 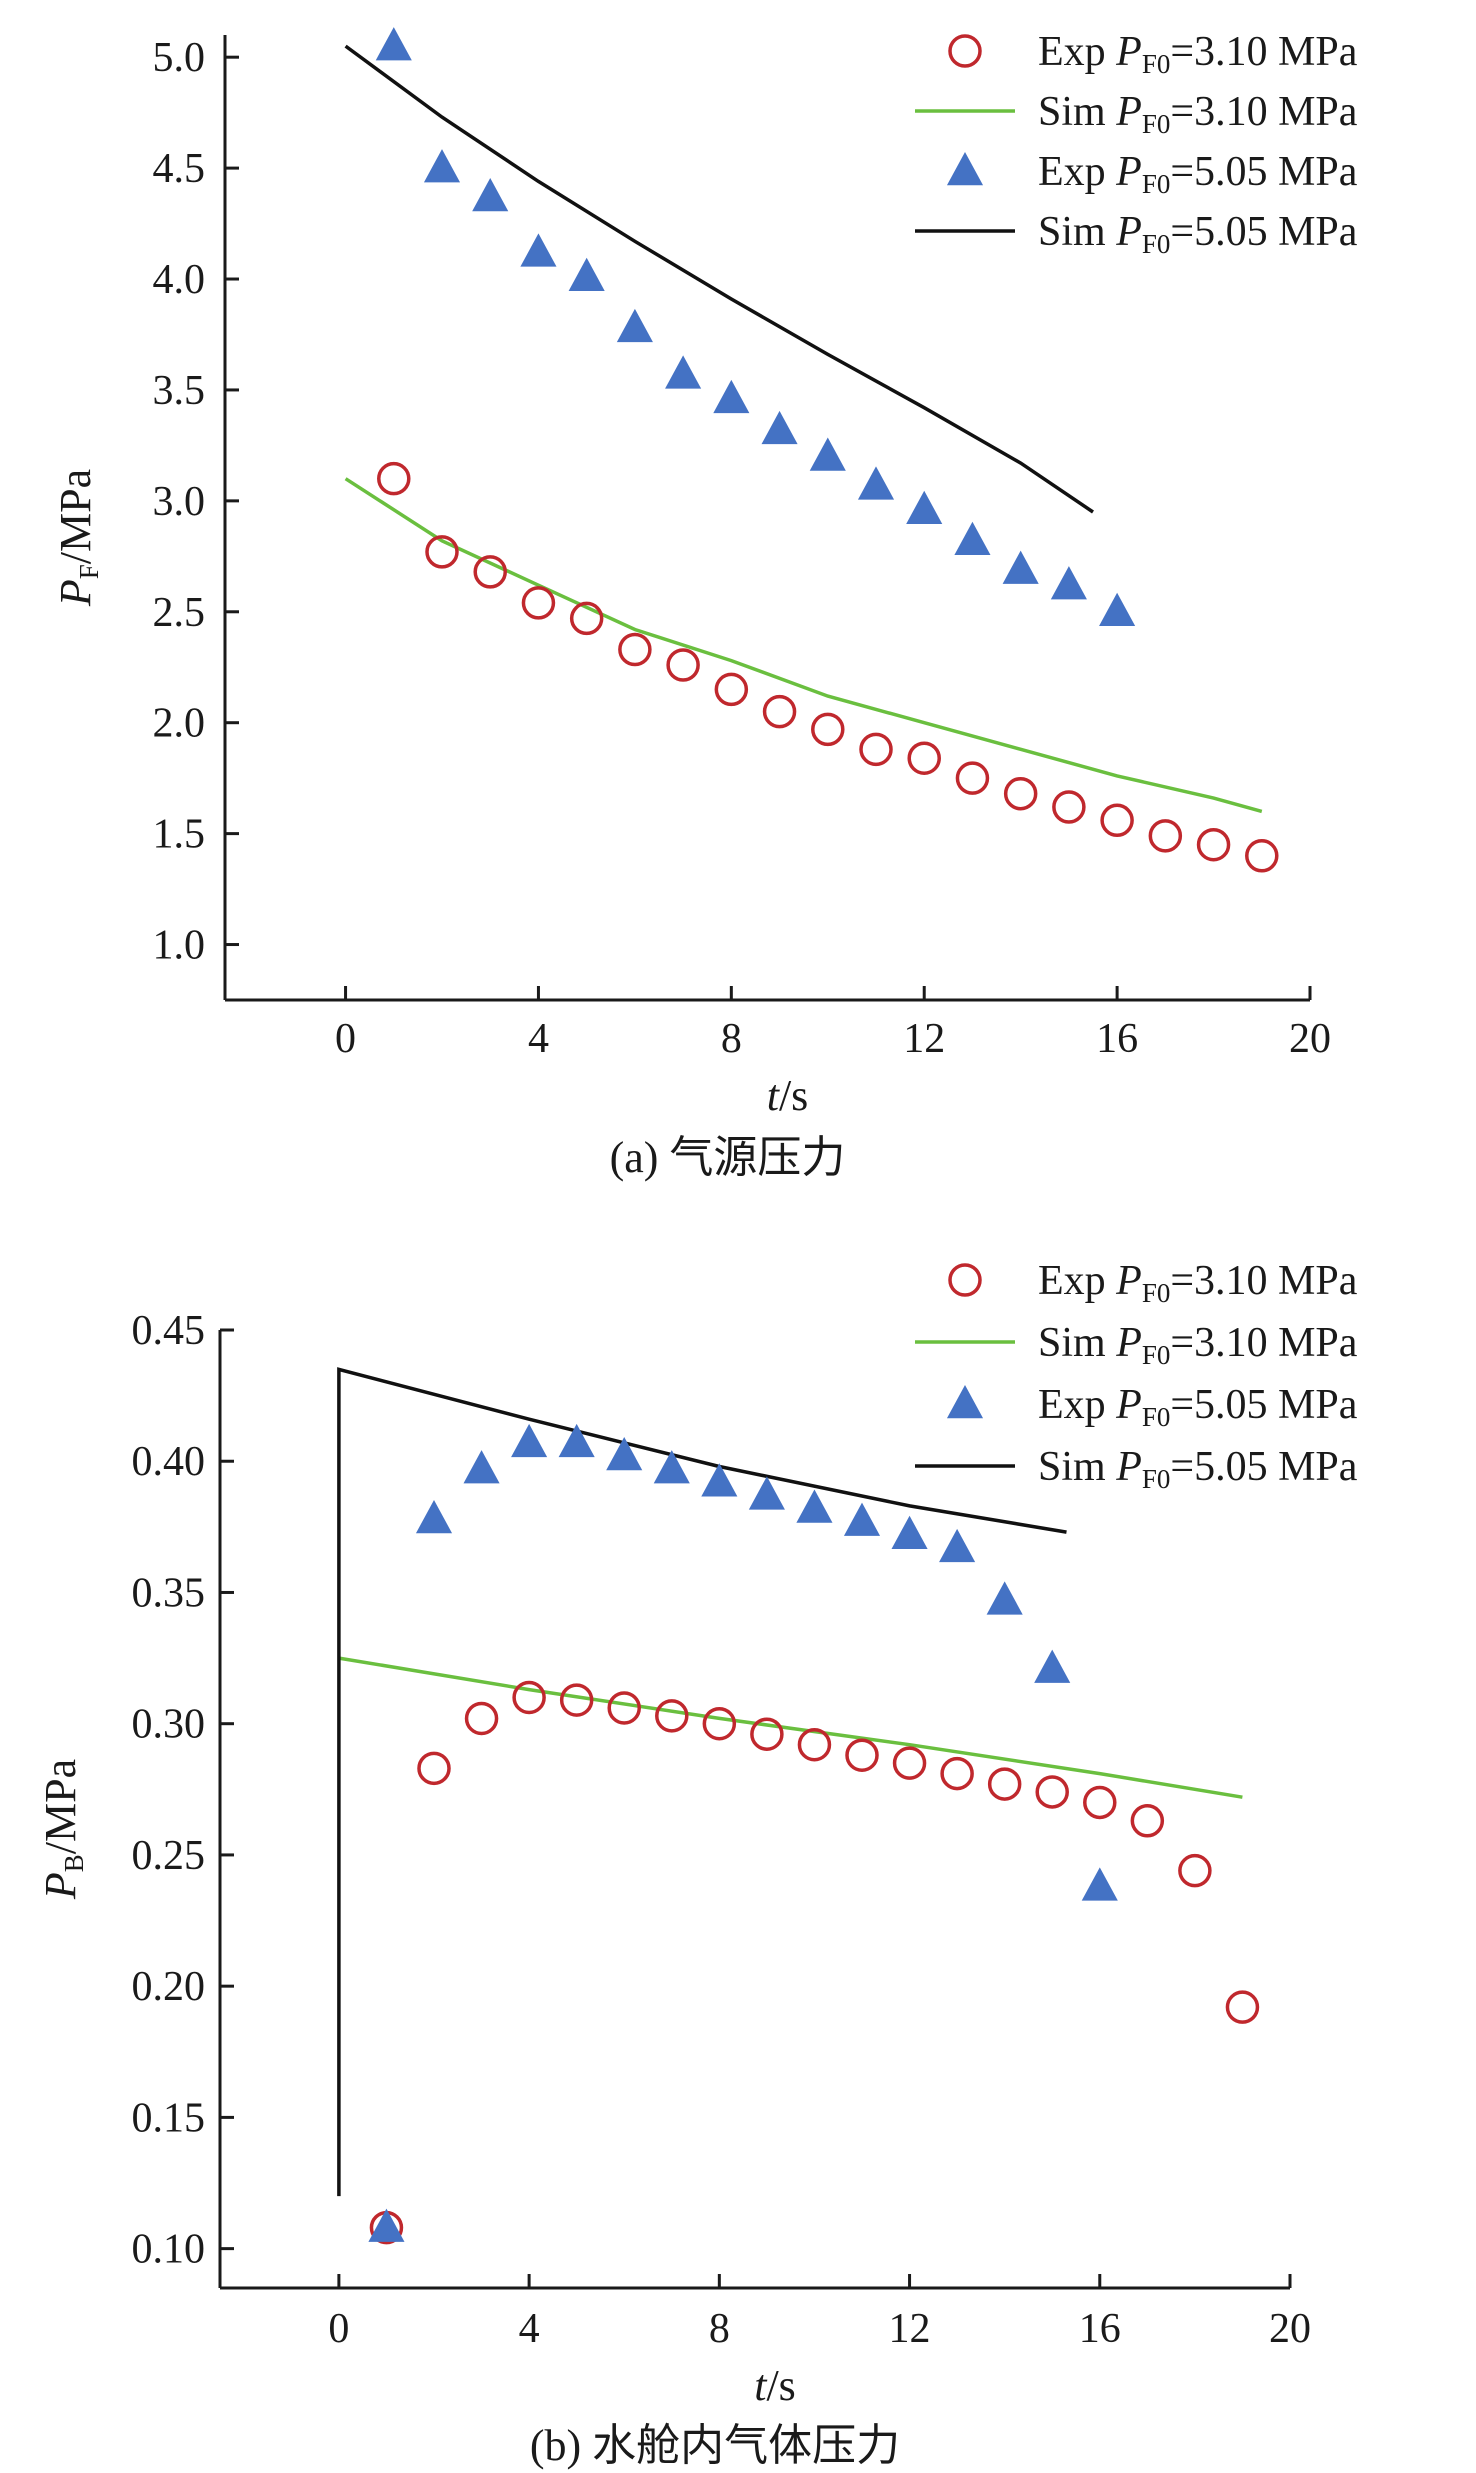 I want to click on x-tick-label: 8, so click(x=719, y=2329).